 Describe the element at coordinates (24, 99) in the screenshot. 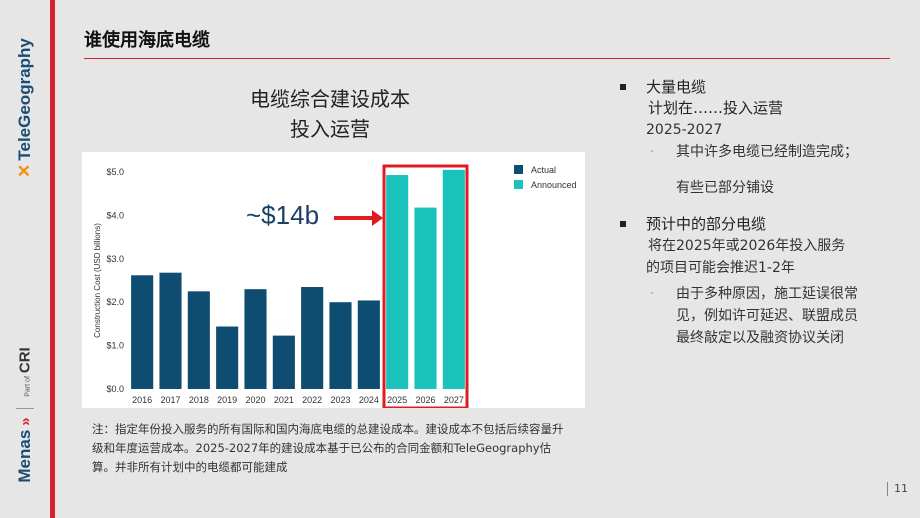

I see `telegeography-wordmark: TeleGeography` at that location.